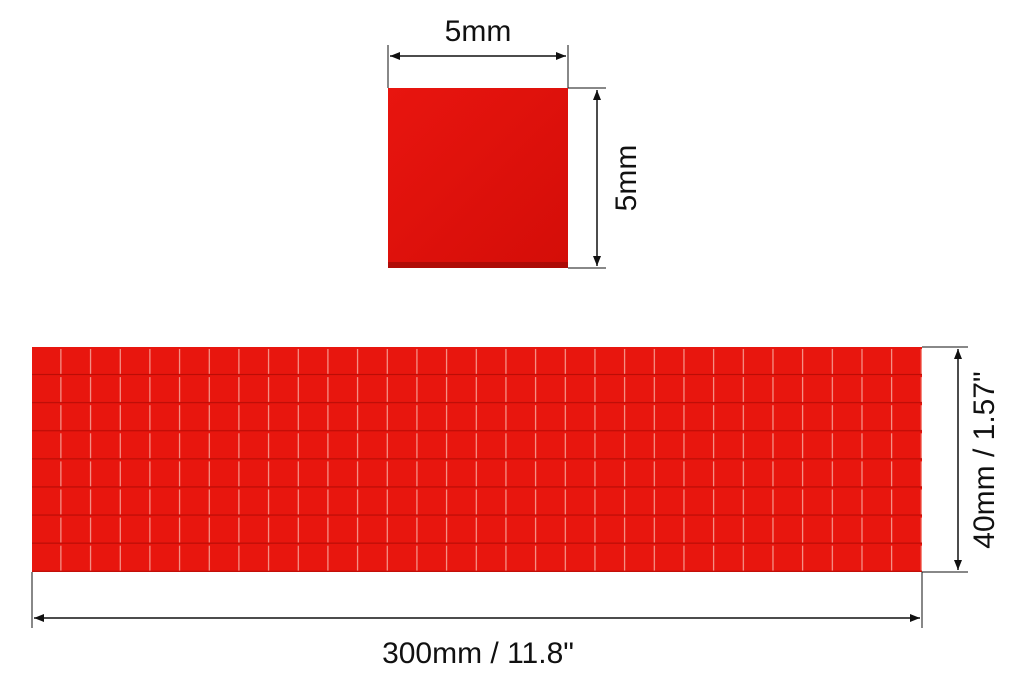 The image size is (1024, 684). I want to click on square-piece: 5mm 5mm, so click(515, 142).